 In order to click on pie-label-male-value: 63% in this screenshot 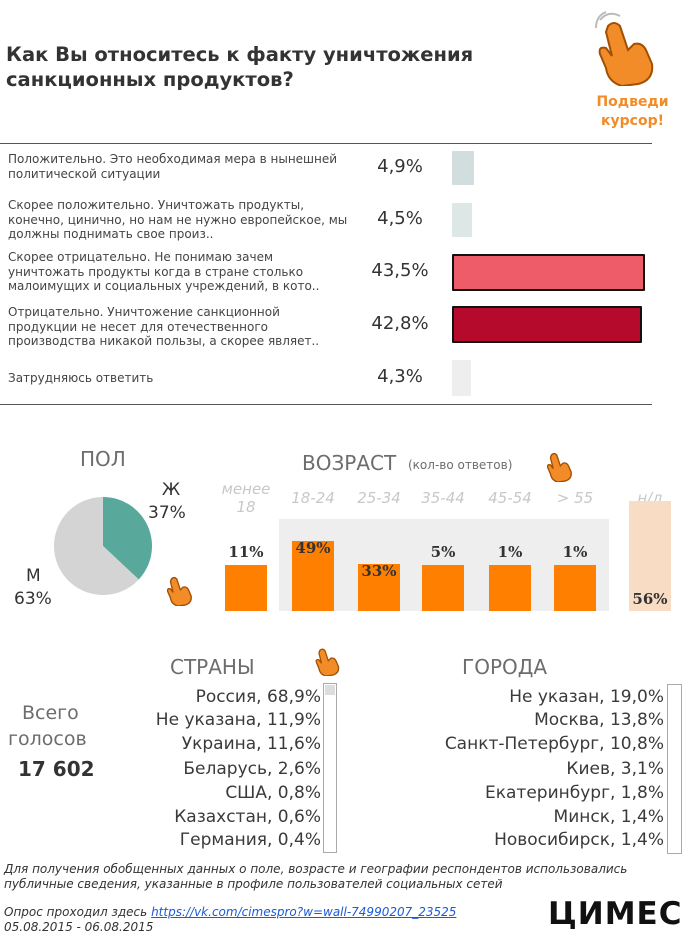, I will do `click(33, 599)`.